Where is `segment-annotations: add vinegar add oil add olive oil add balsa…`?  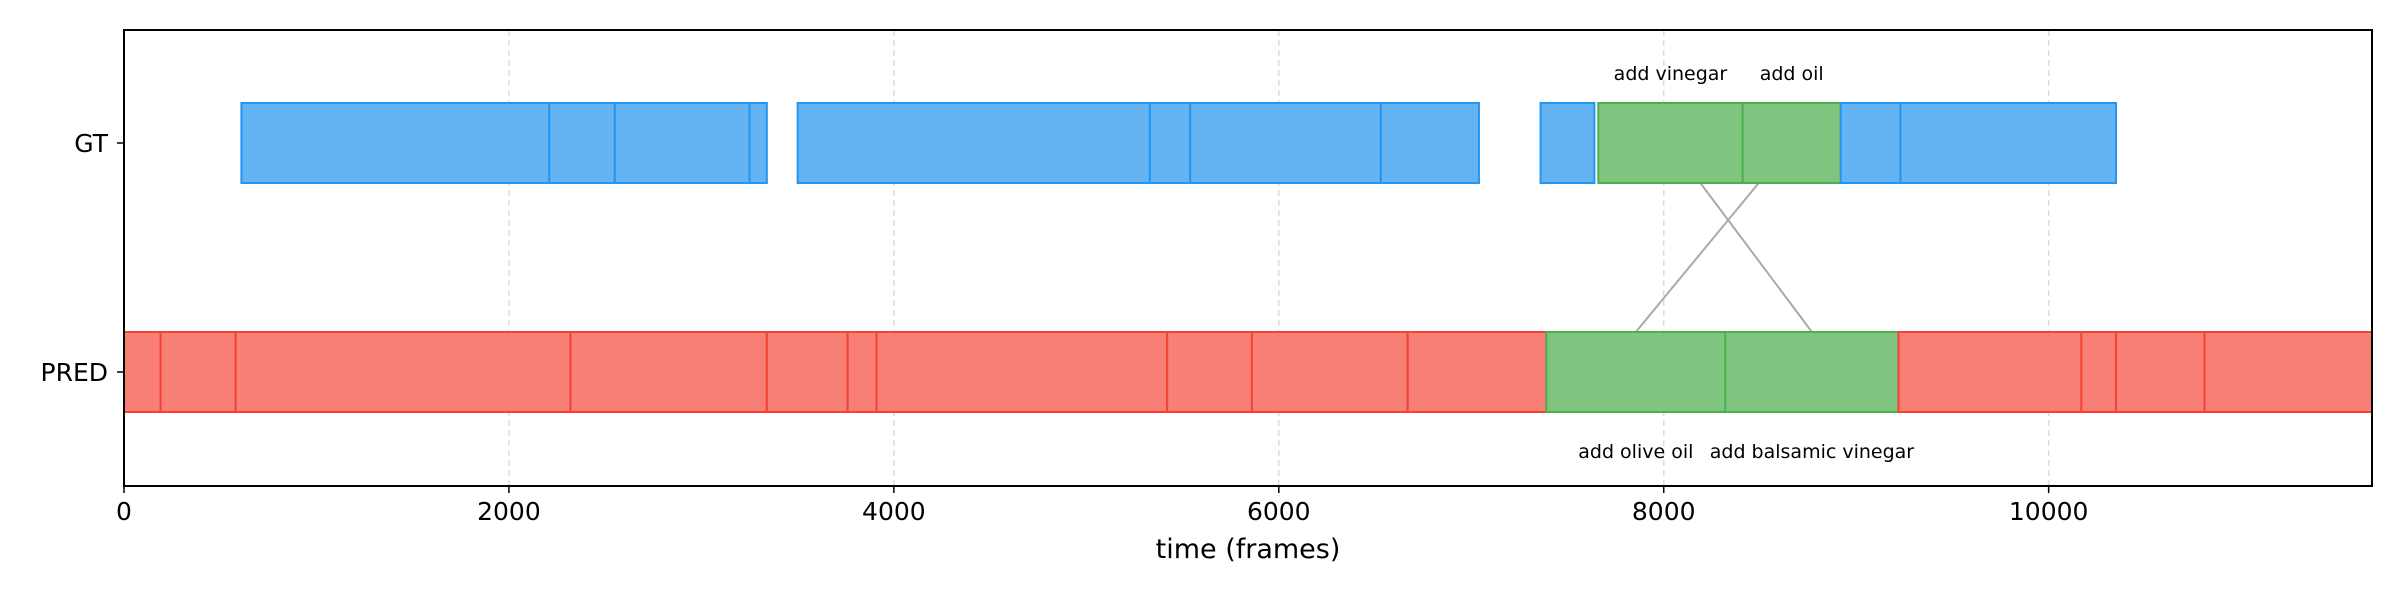
segment-annotations: add vinegar add oil add olive oil add balsa… is located at coordinates (1746, 263).